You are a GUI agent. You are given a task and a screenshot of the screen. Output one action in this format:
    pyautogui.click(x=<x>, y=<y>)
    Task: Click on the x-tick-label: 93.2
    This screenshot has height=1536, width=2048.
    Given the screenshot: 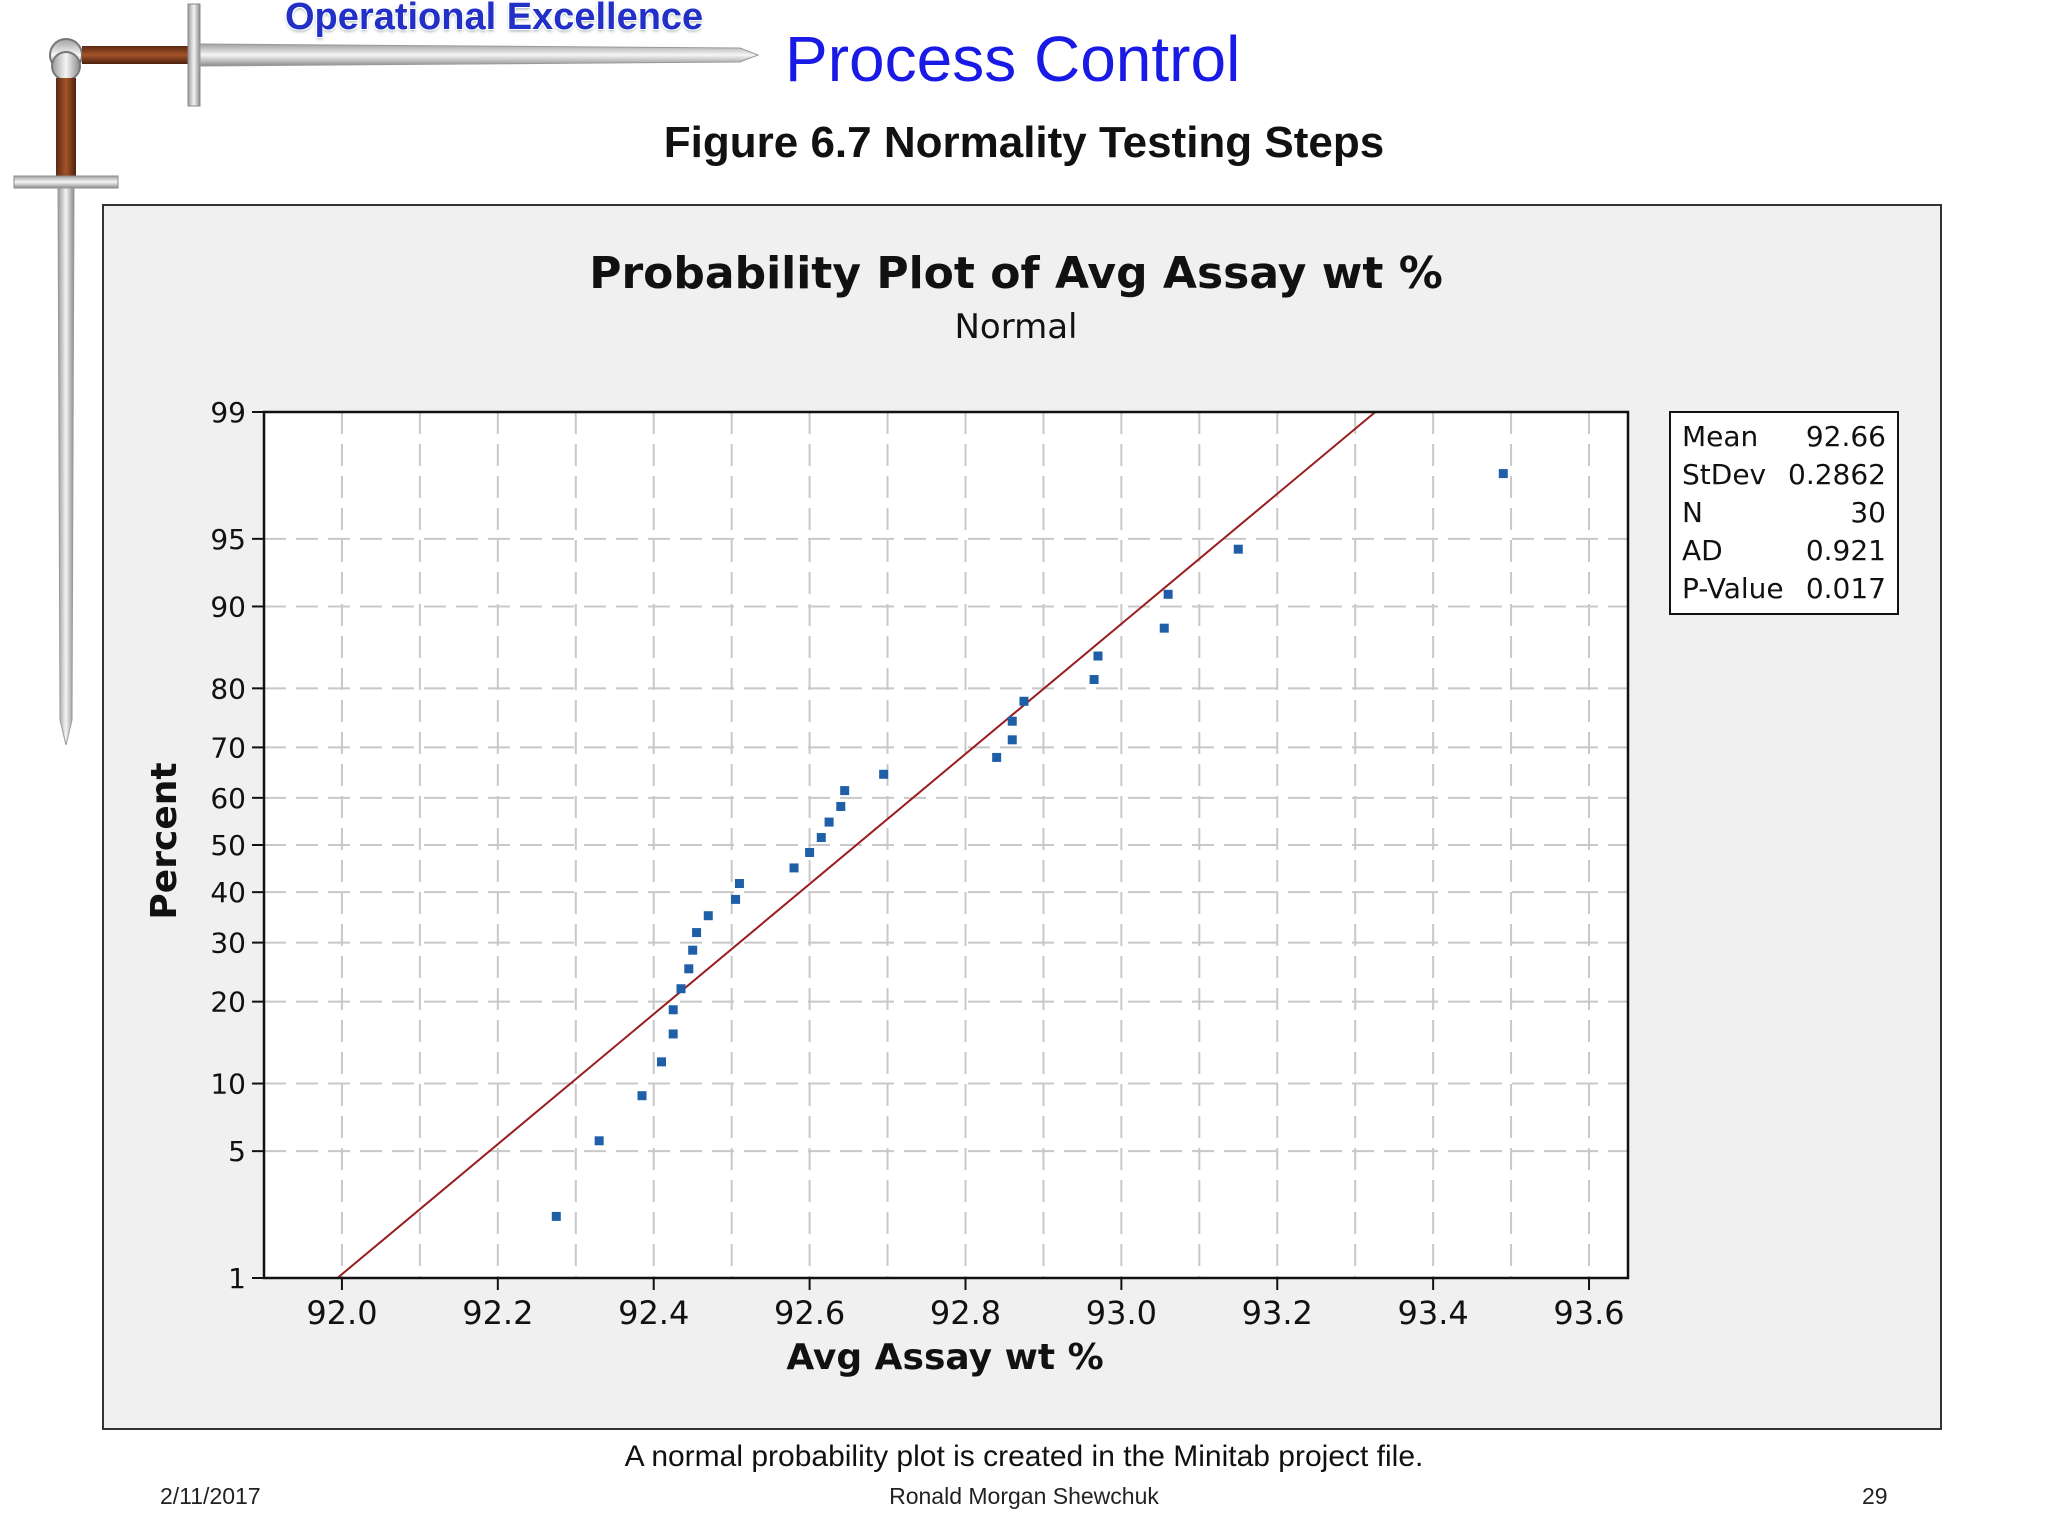 What is the action you would take?
    pyautogui.click(x=1277, y=1313)
    